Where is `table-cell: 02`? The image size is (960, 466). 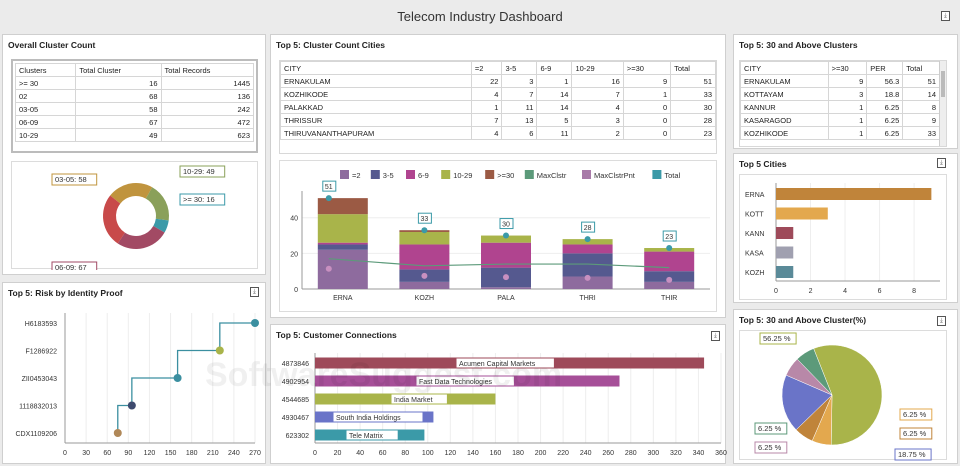
table-cell: 02 is located at coordinates (45, 96).